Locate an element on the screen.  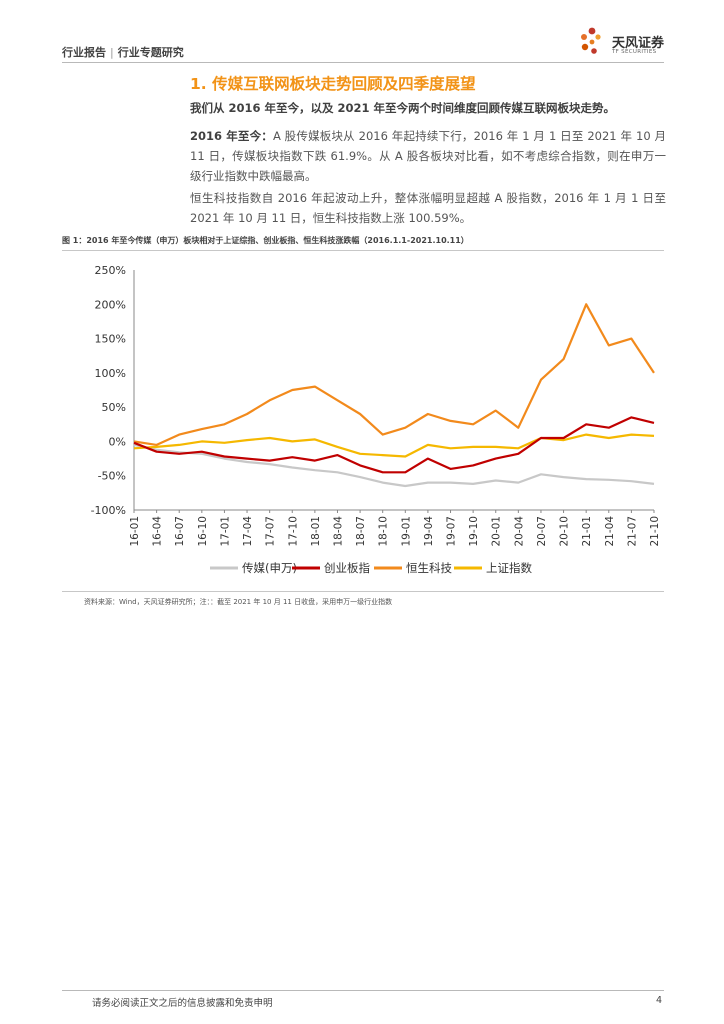
x-tick-label: 16-04 is located at coordinates (158, 531).